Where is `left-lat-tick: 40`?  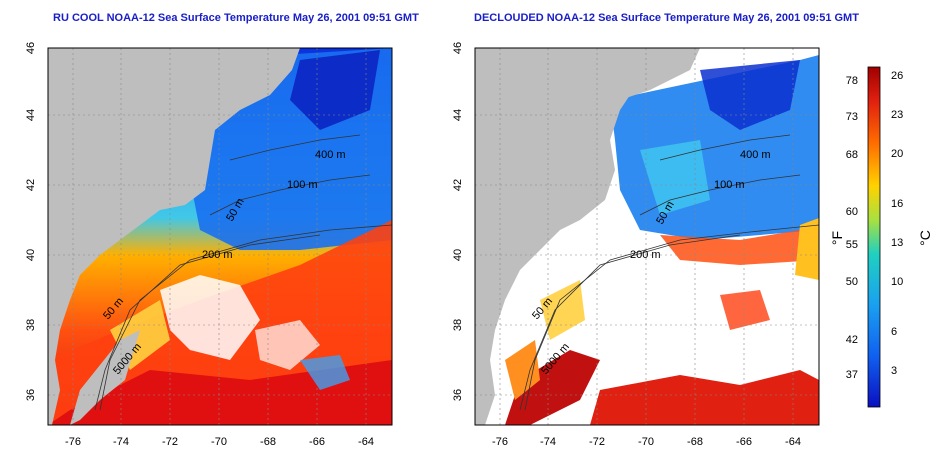
left-lat-tick: 40 is located at coordinates (31, 255).